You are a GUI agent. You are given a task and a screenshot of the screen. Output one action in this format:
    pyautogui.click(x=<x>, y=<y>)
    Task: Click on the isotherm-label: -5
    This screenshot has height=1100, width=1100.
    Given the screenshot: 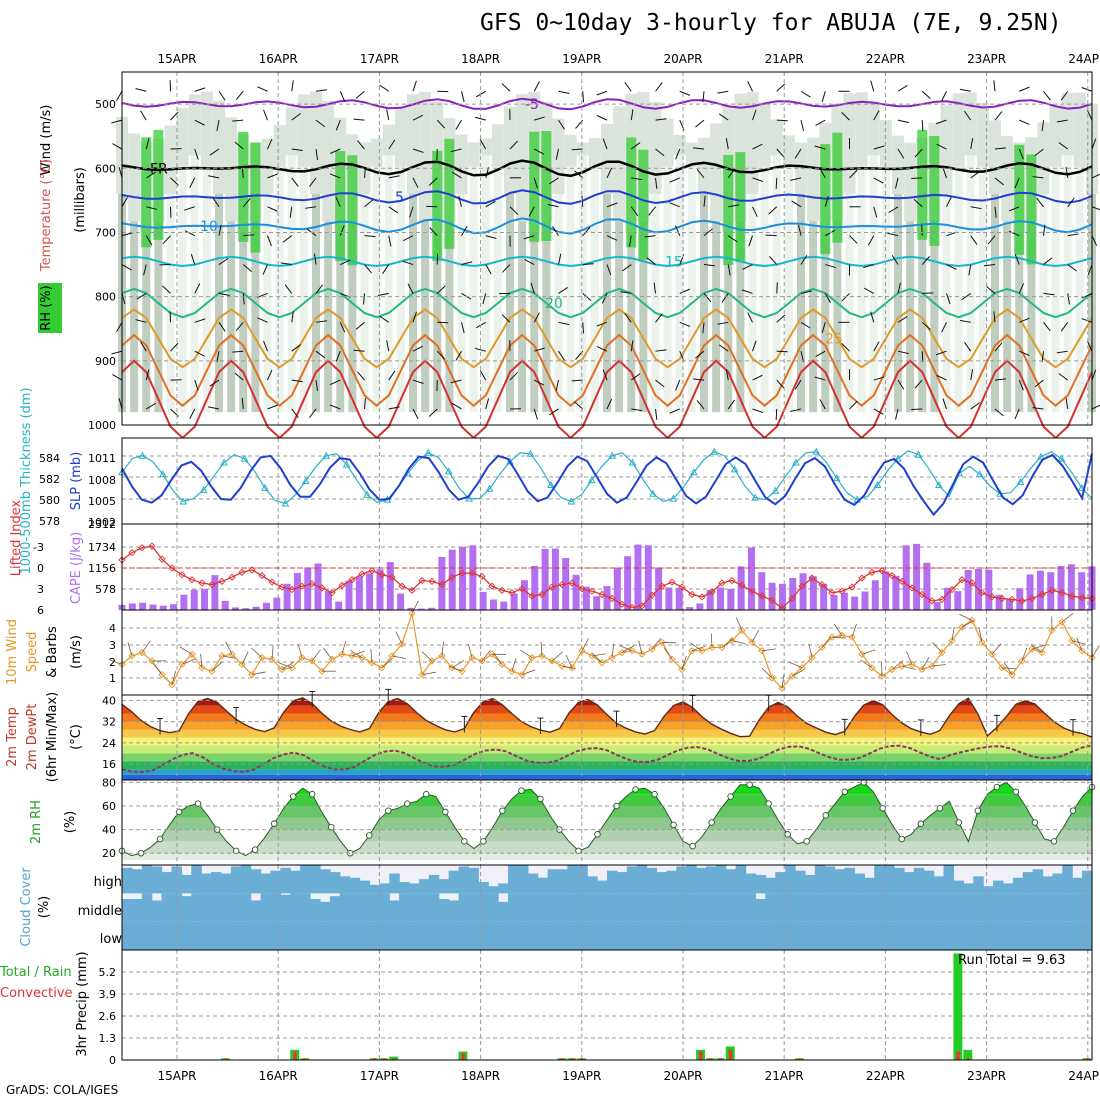 What is the action you would take?
    pyautogui.click(x=532, y=105)
    